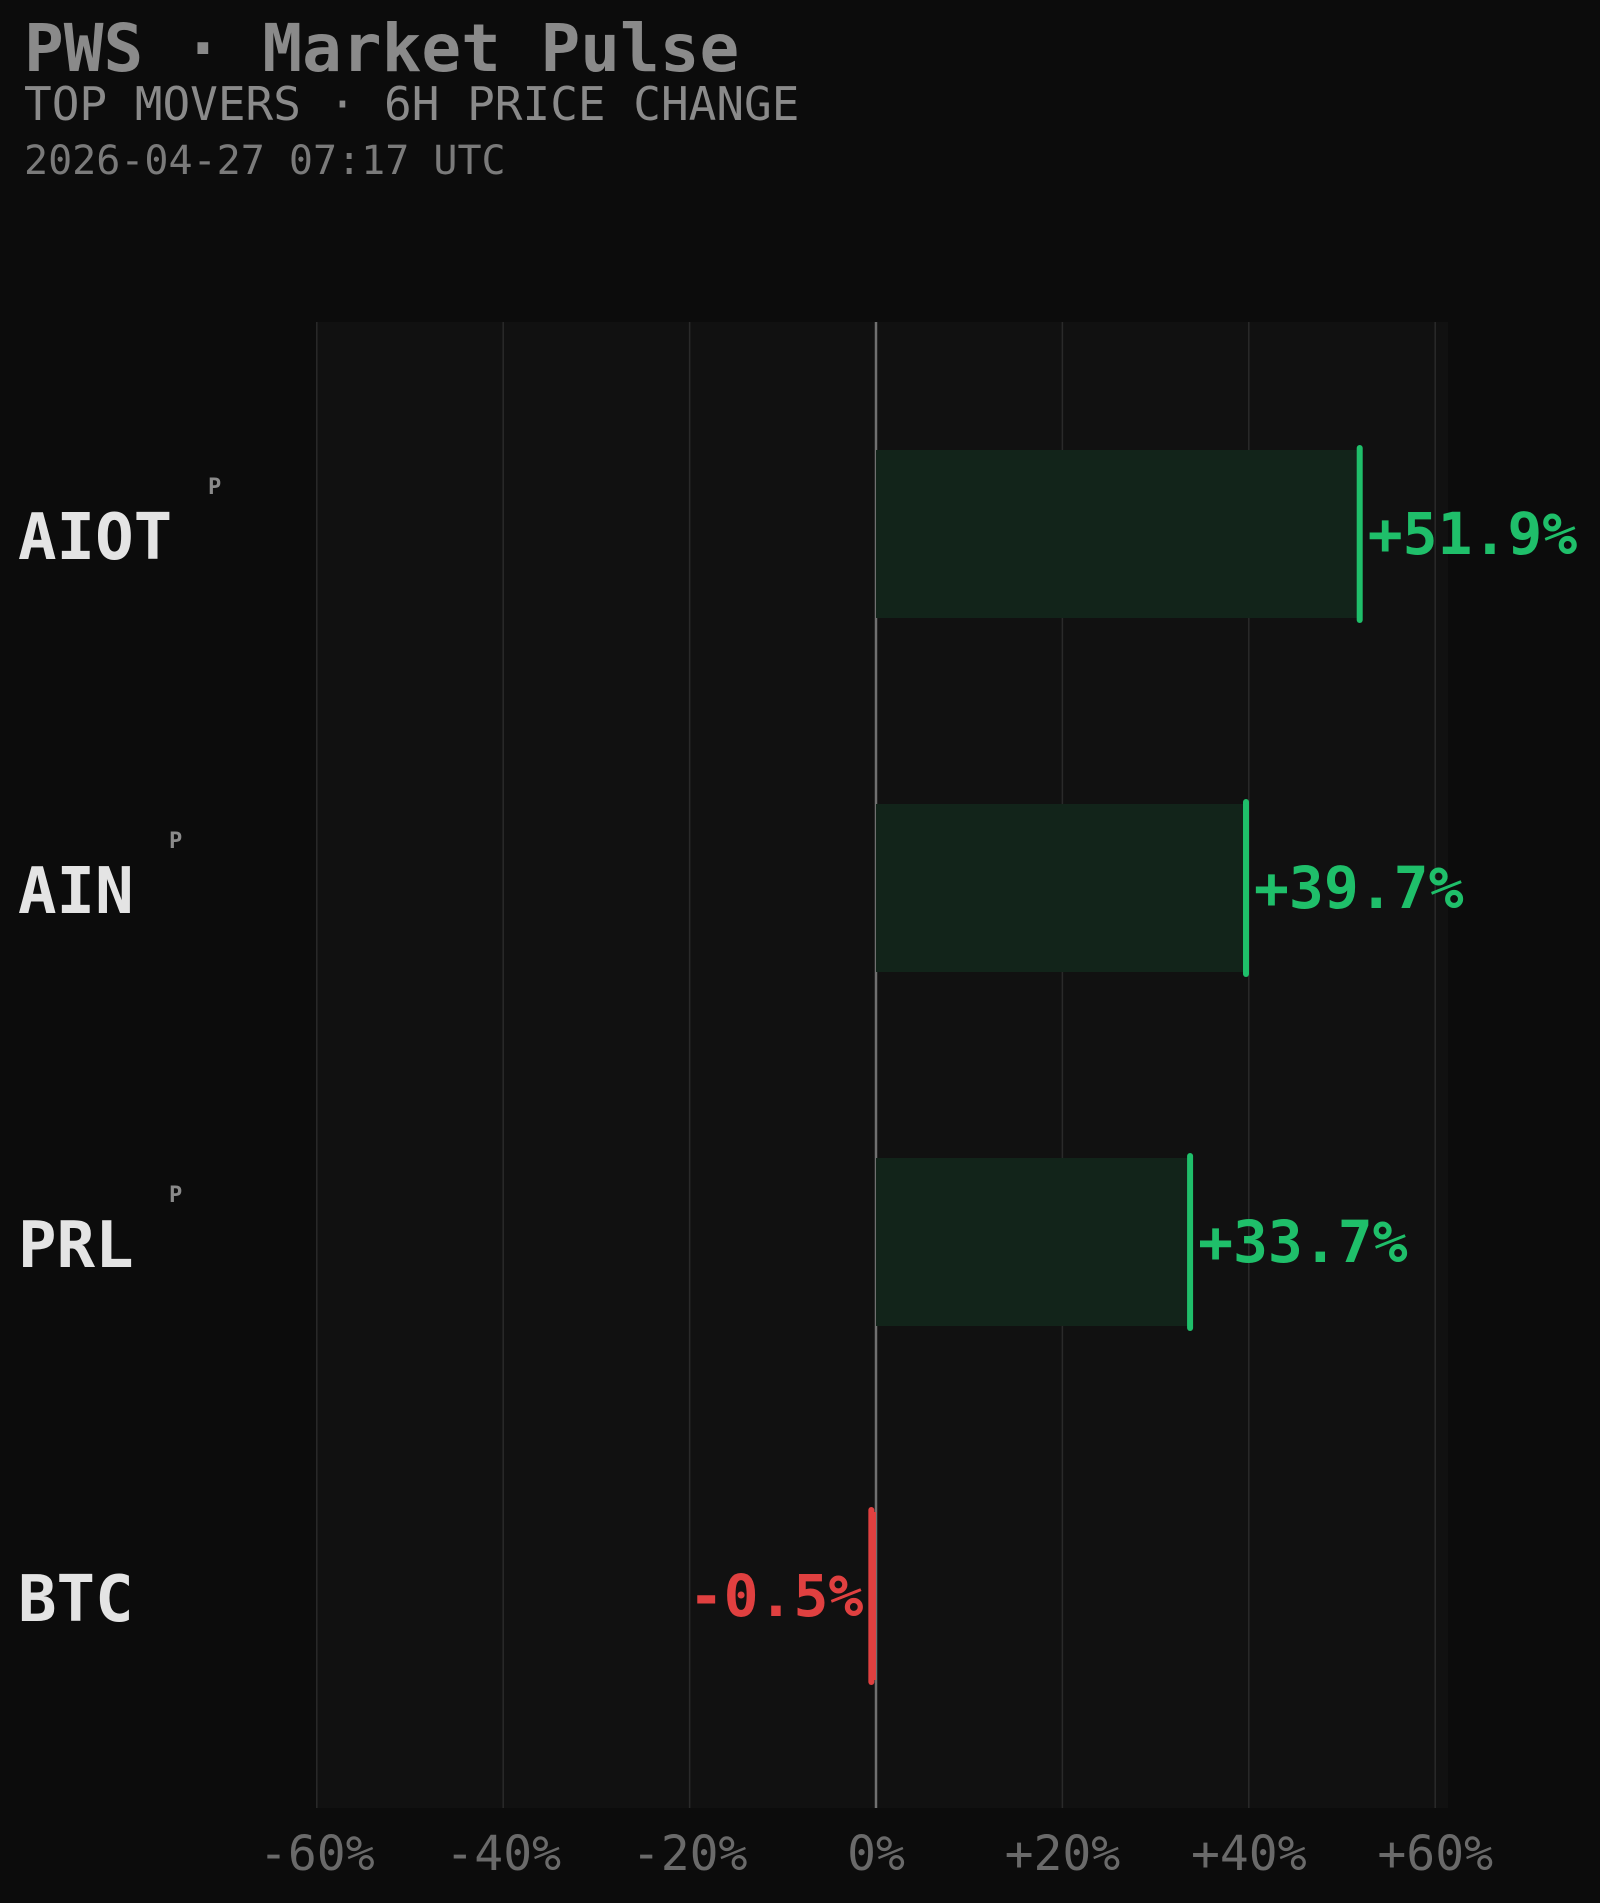 The image size is (1600, 1903). I want to click on category-tag-prl: P, so click(175, 1195).